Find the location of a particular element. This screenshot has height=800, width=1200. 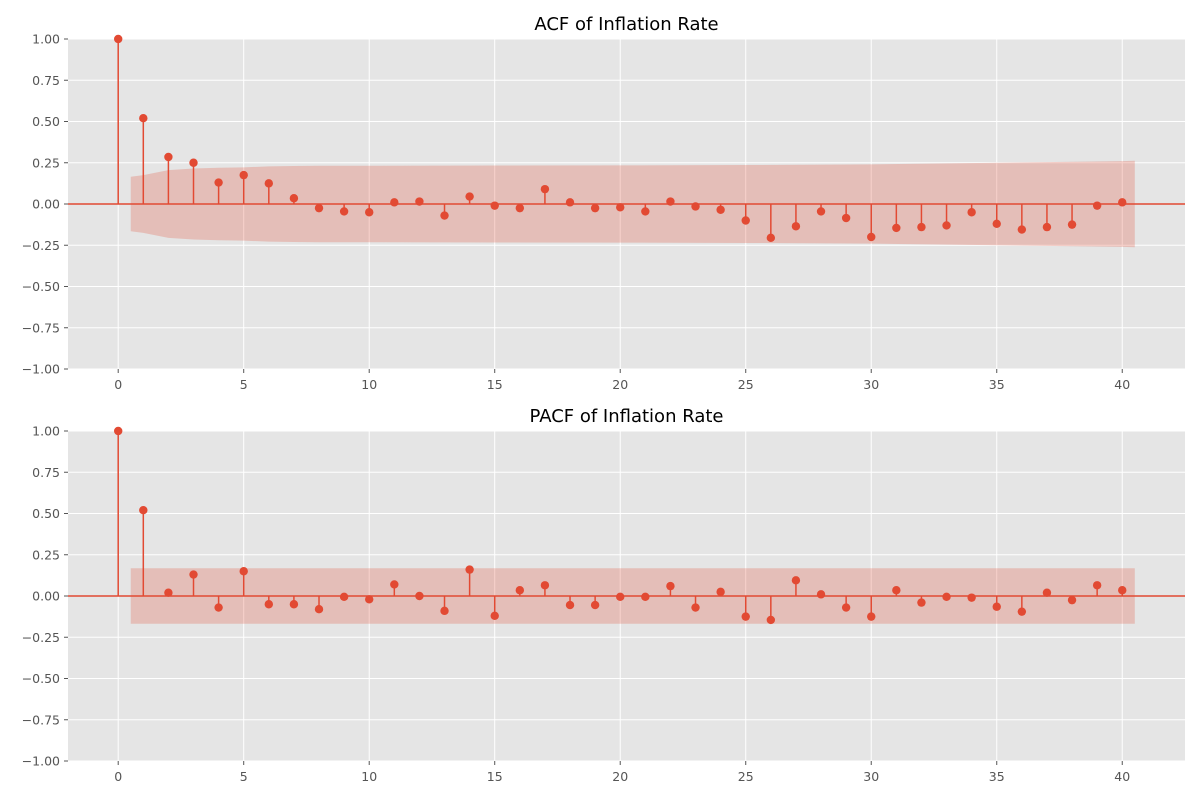

pacf-xtick-label: 20 is located at coordinates (620, 776).